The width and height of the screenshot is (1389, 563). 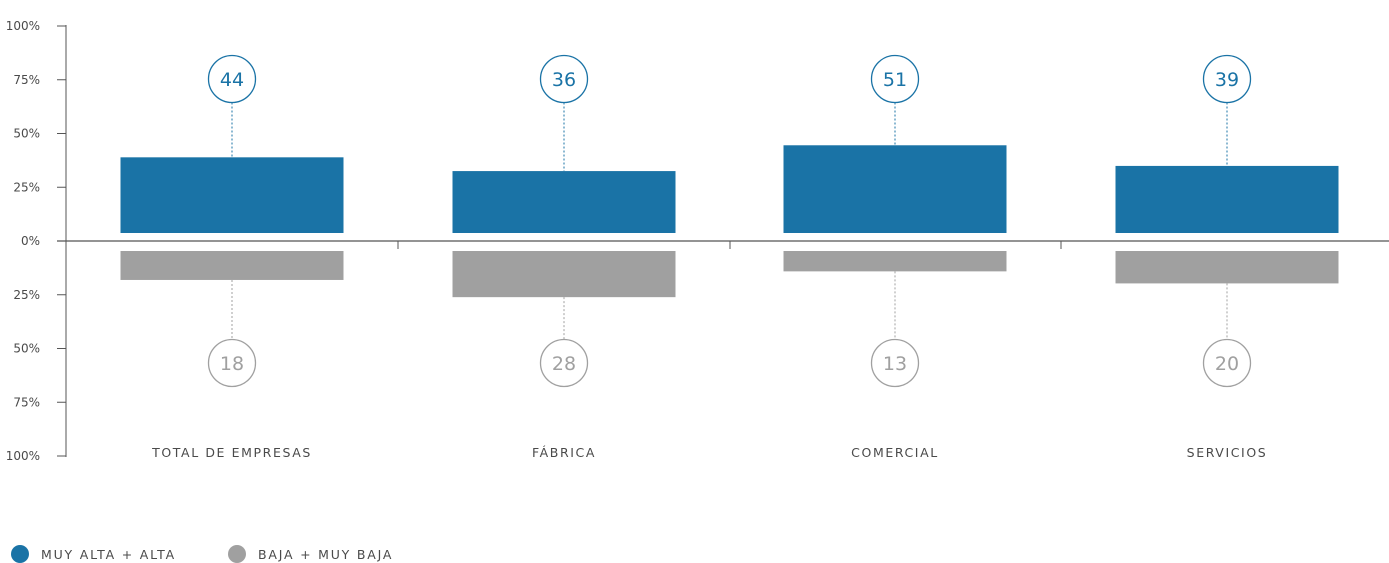 I want to click on data-label-up: 36, so click(x=564, y=80).